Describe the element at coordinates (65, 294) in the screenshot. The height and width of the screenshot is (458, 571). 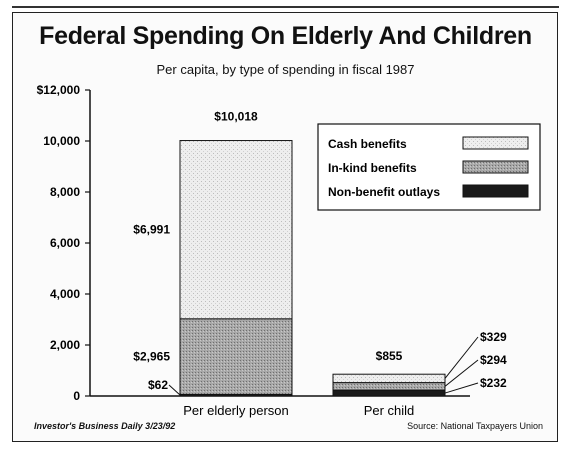
I see `y-tick-label: 4,000` at that location.